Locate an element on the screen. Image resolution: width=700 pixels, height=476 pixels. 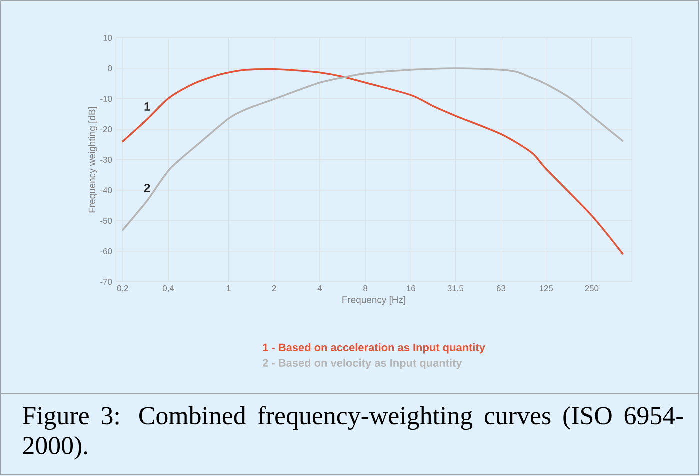
x-tick-label: 63 is located at coordinates (501, 289).